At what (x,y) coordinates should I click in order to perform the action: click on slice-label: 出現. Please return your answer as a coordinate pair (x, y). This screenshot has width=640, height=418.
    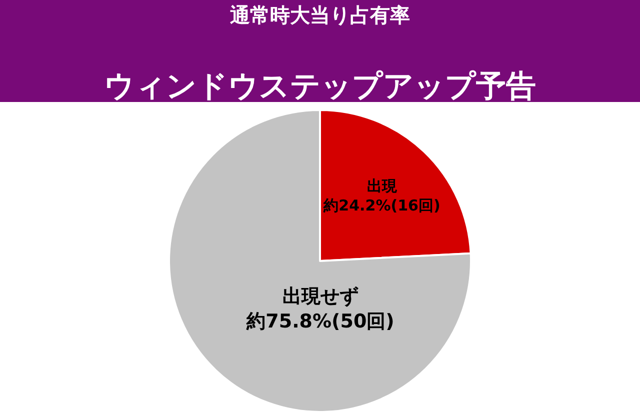
    Looking at the image, I should click on (382, 186).